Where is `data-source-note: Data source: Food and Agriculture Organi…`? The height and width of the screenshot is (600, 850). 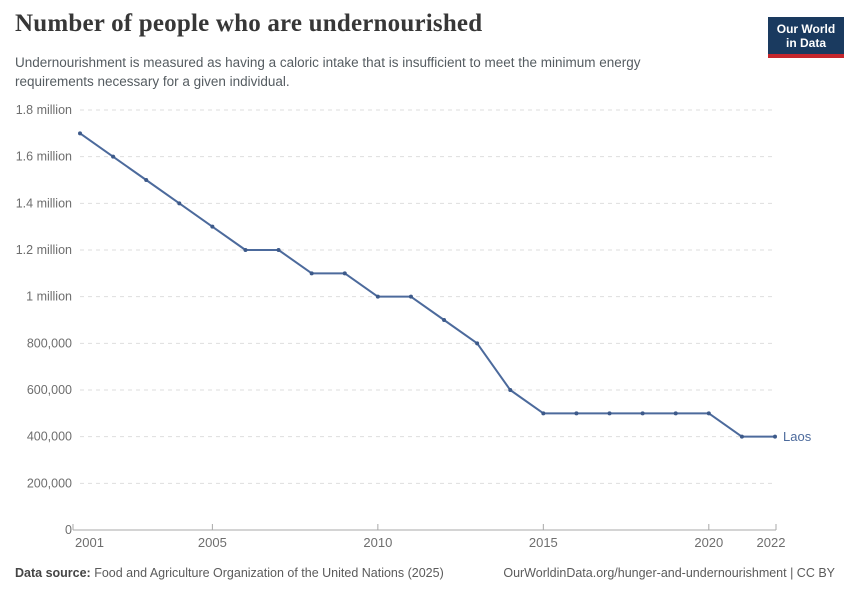 data-source-note: Data source: Food and Agriculture Organi… is located at coordinates (229, 573).